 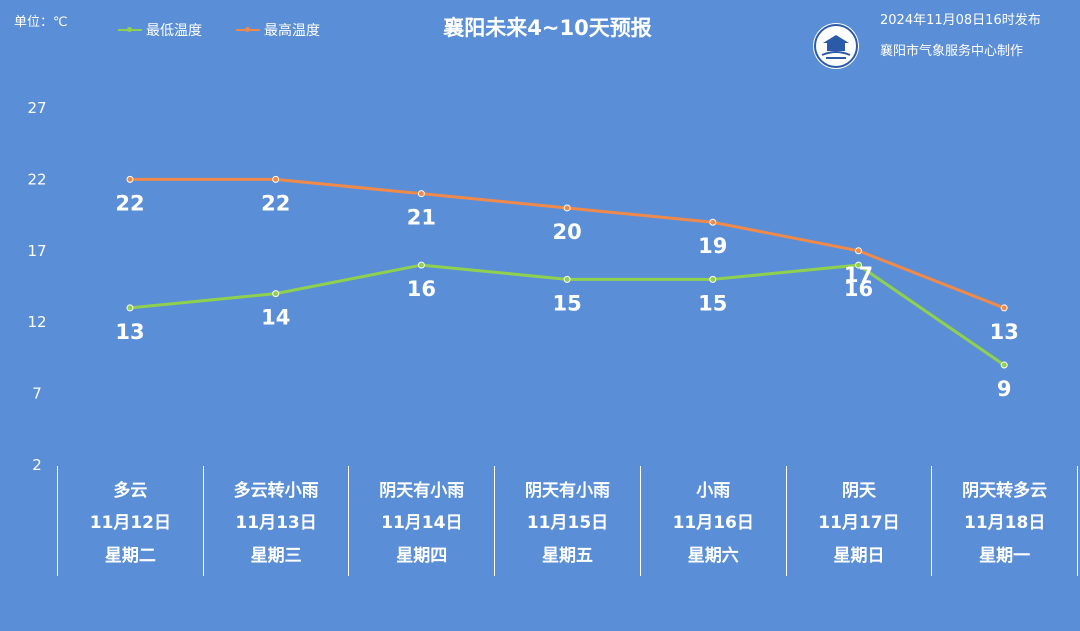 I want to click on forecast-date: 11月12日, so click(x=130, y=523).